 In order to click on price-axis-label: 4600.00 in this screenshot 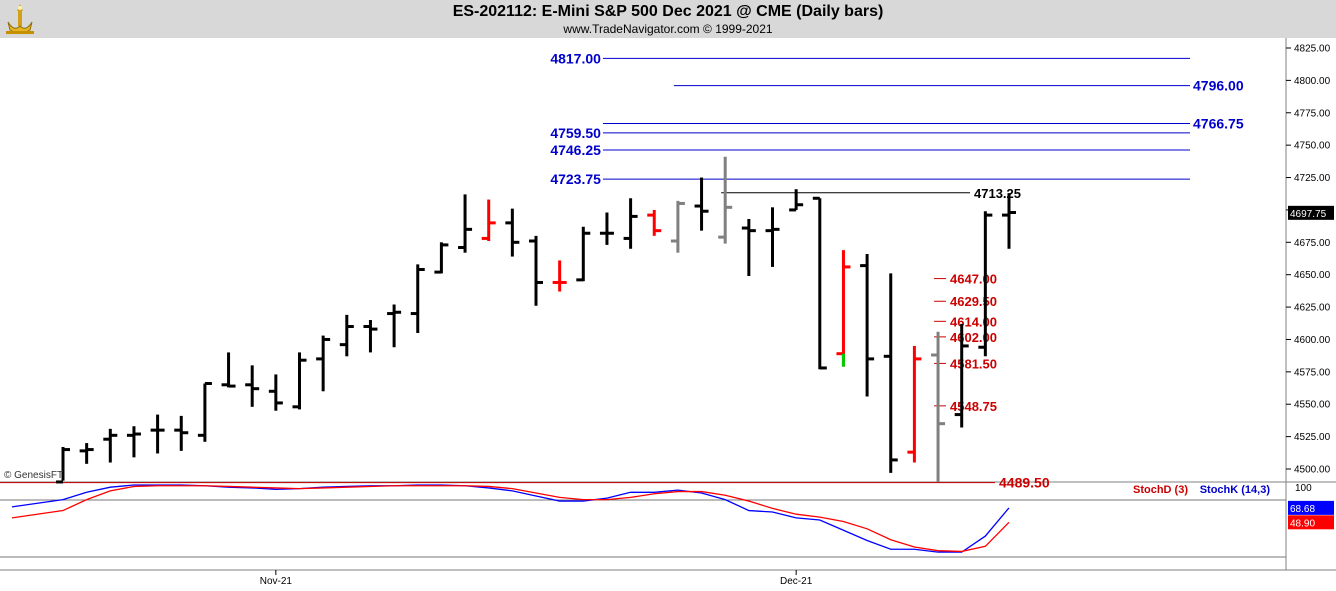, I will do `click(1312, 340)`.